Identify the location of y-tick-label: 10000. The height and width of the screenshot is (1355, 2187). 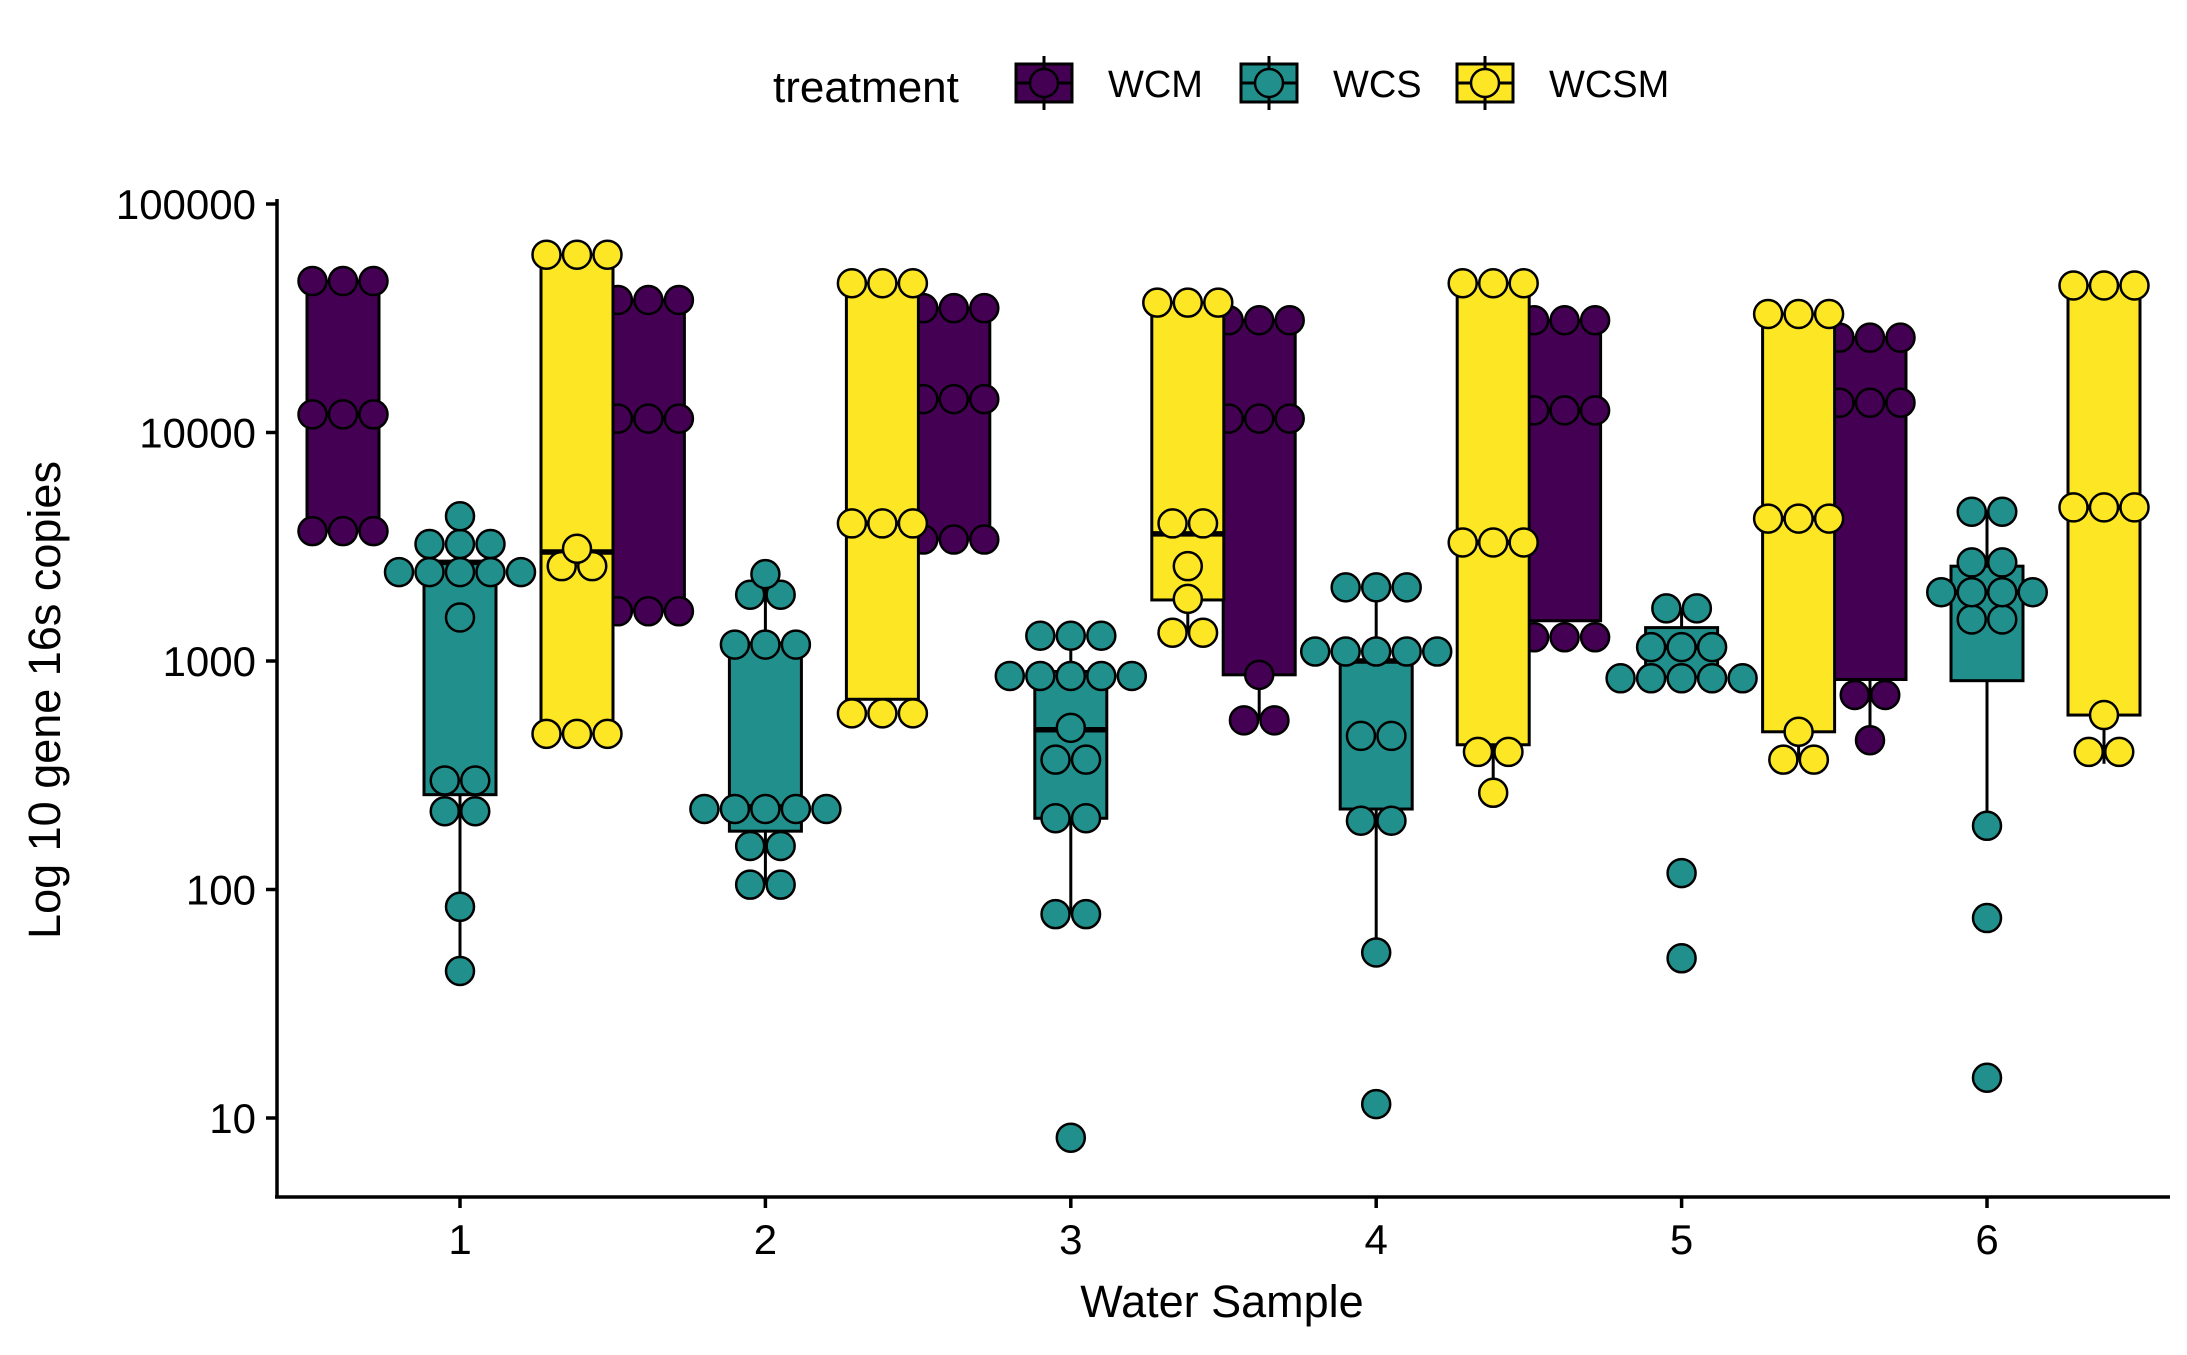
(197, 433).